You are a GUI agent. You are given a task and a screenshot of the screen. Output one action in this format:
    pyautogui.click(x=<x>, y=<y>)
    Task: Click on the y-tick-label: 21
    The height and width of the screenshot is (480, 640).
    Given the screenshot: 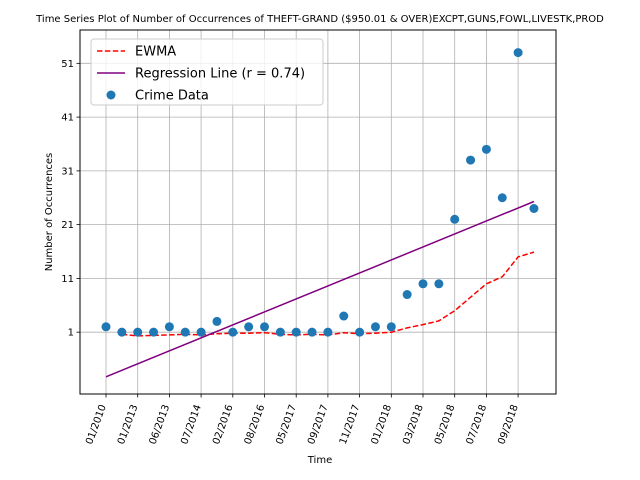 What is the action you would take?
    pyautogui.click(x=67, y=225)
    